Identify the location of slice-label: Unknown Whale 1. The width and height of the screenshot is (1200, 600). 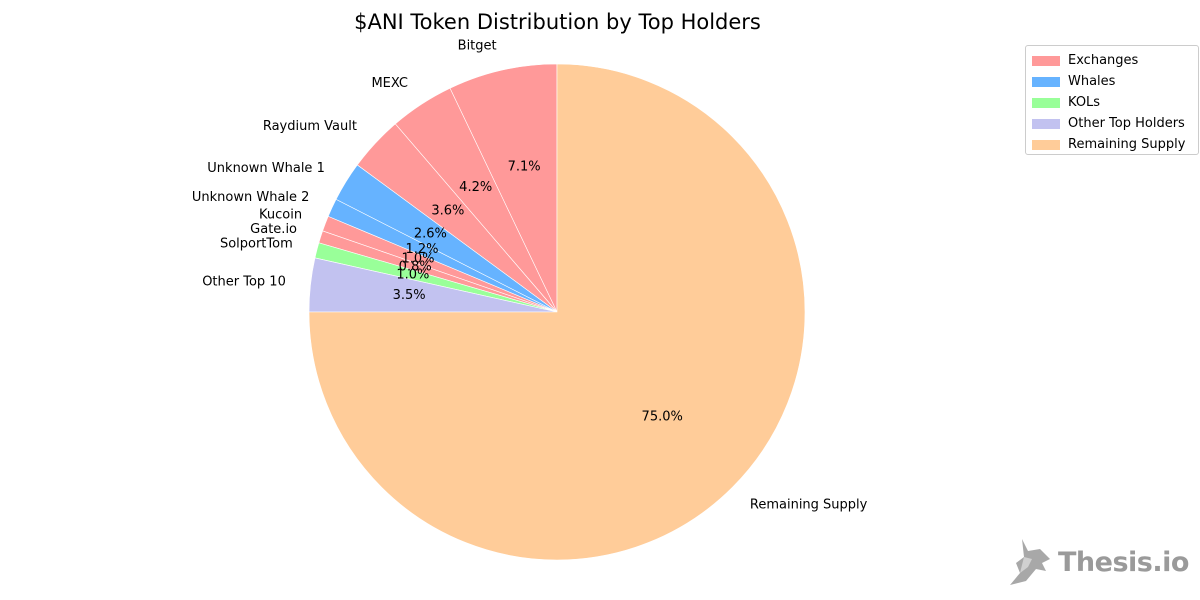
(266, 168).